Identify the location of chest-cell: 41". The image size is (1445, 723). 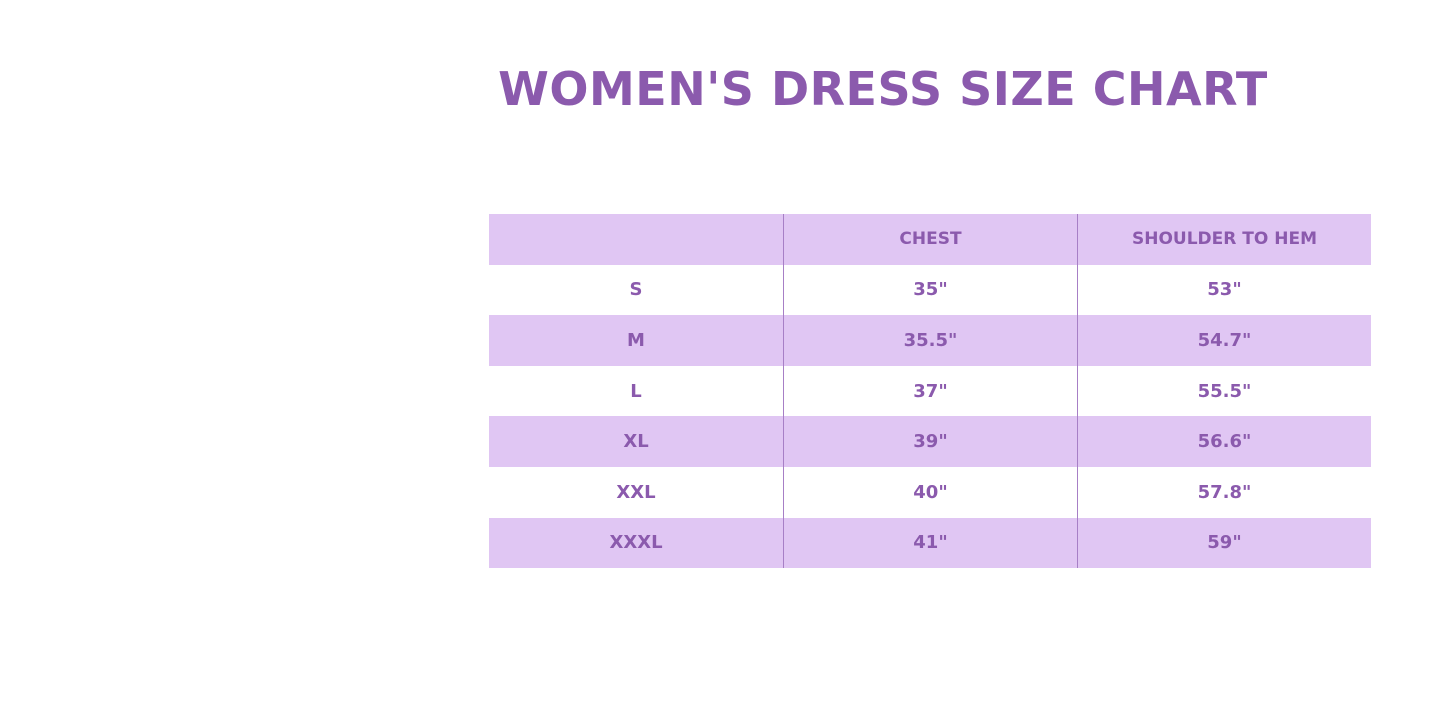
(930, 543).